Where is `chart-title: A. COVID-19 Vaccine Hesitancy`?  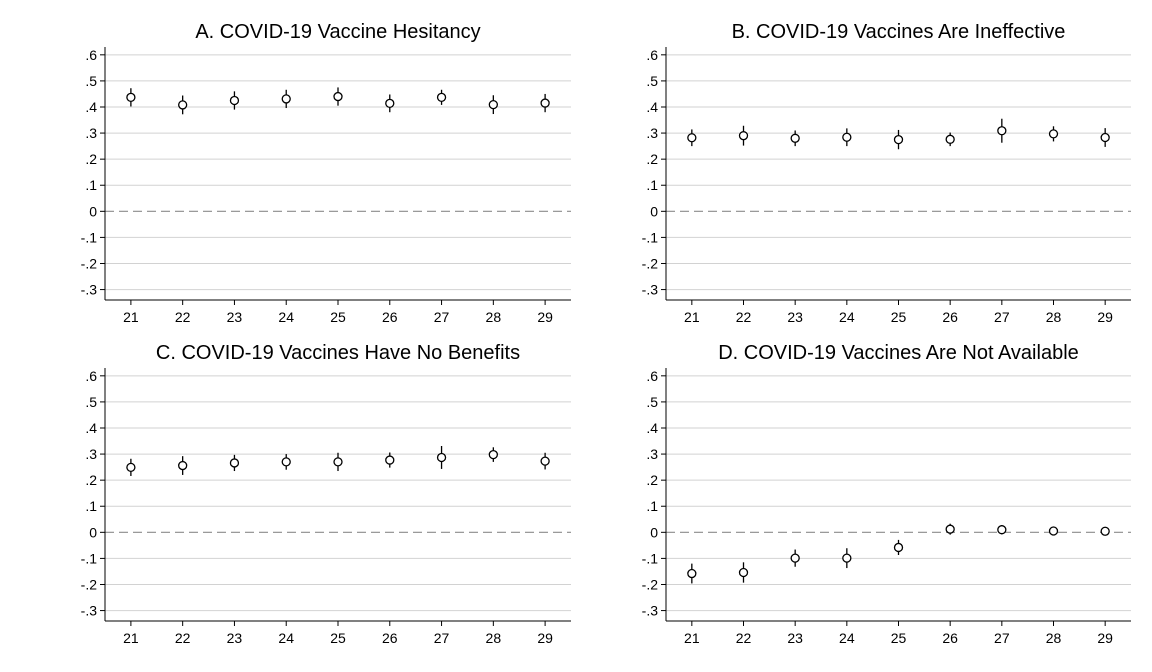
chart-title: A. COVID-19 Vaccine Hesitancy is located at coordinates (337, 32).